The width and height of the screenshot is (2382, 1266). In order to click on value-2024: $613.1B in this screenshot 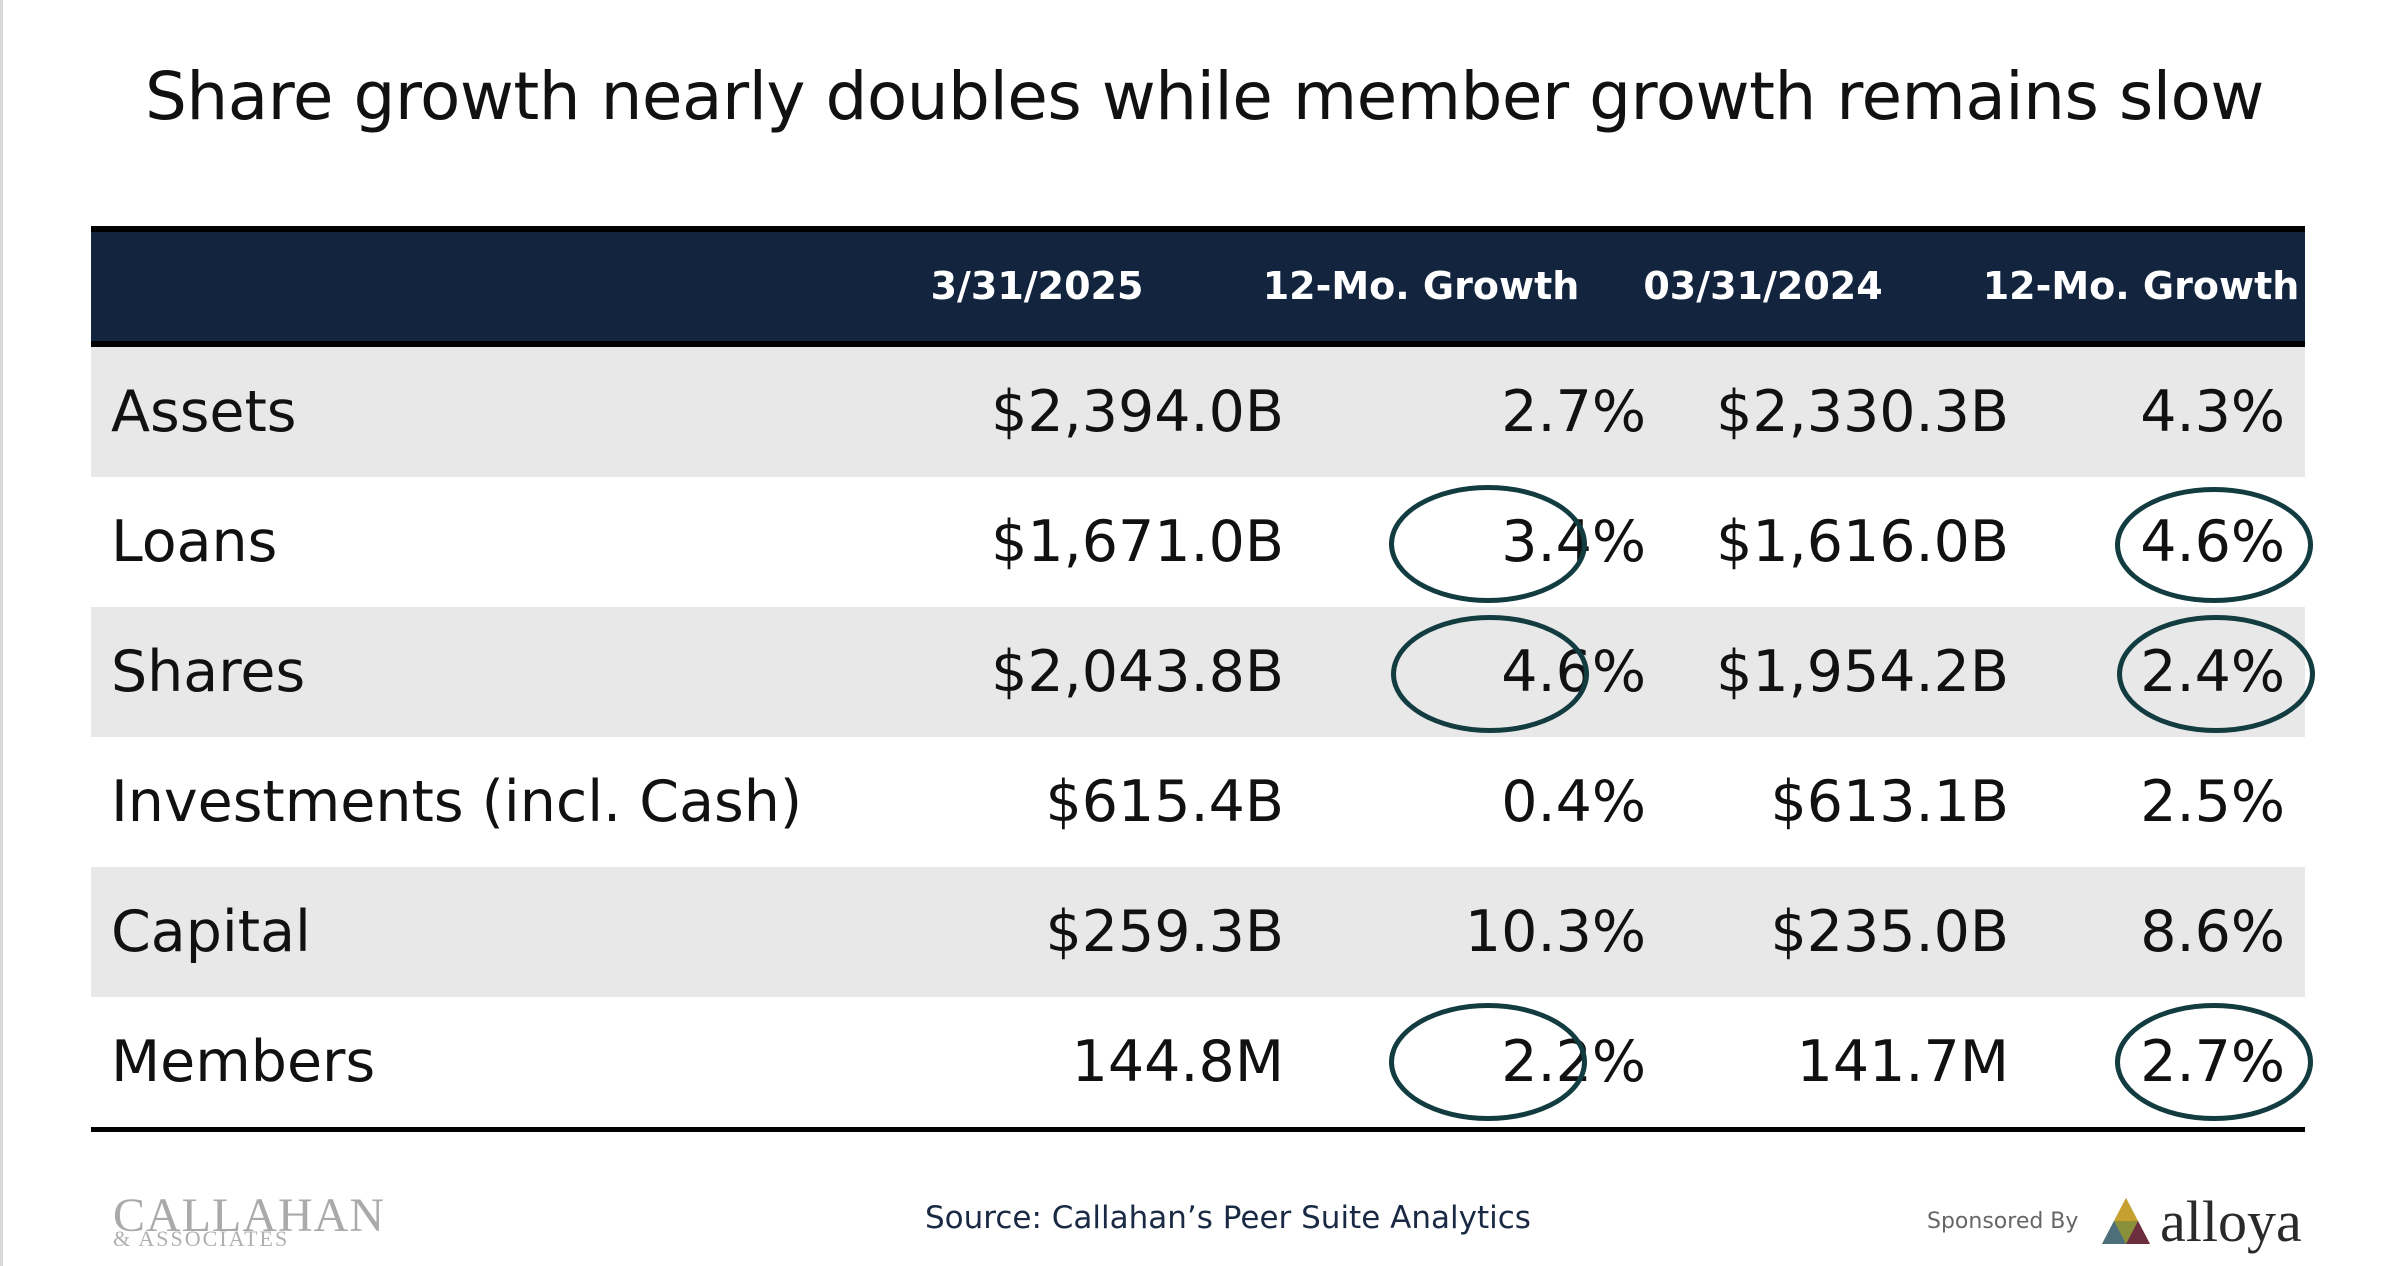, I will do `click(1889, 802)`.